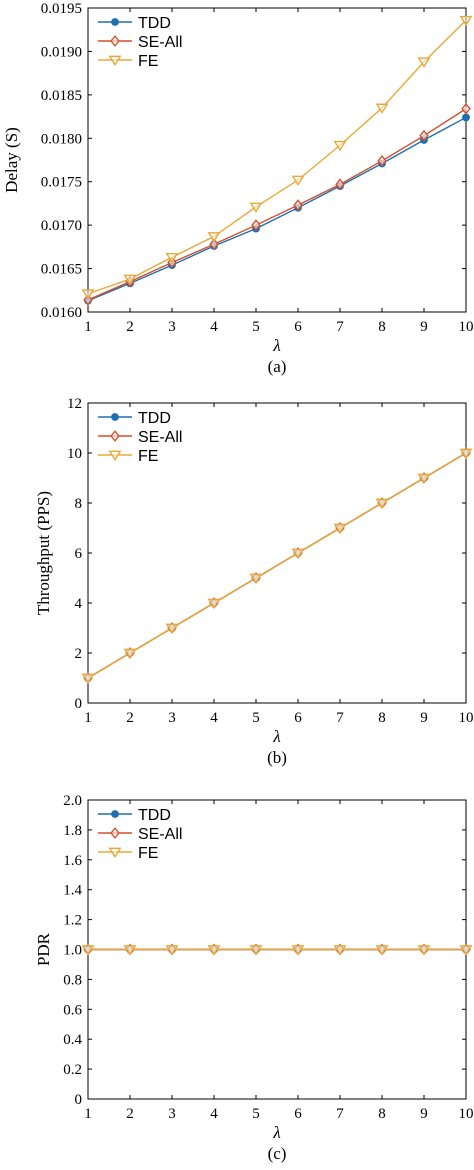 The height and width of the screenshot is (1170, 474). What do you see at coordinates (74, 454) in the screenshot?
I see `y-tick-label: 10` at bounding box center [74, 454].